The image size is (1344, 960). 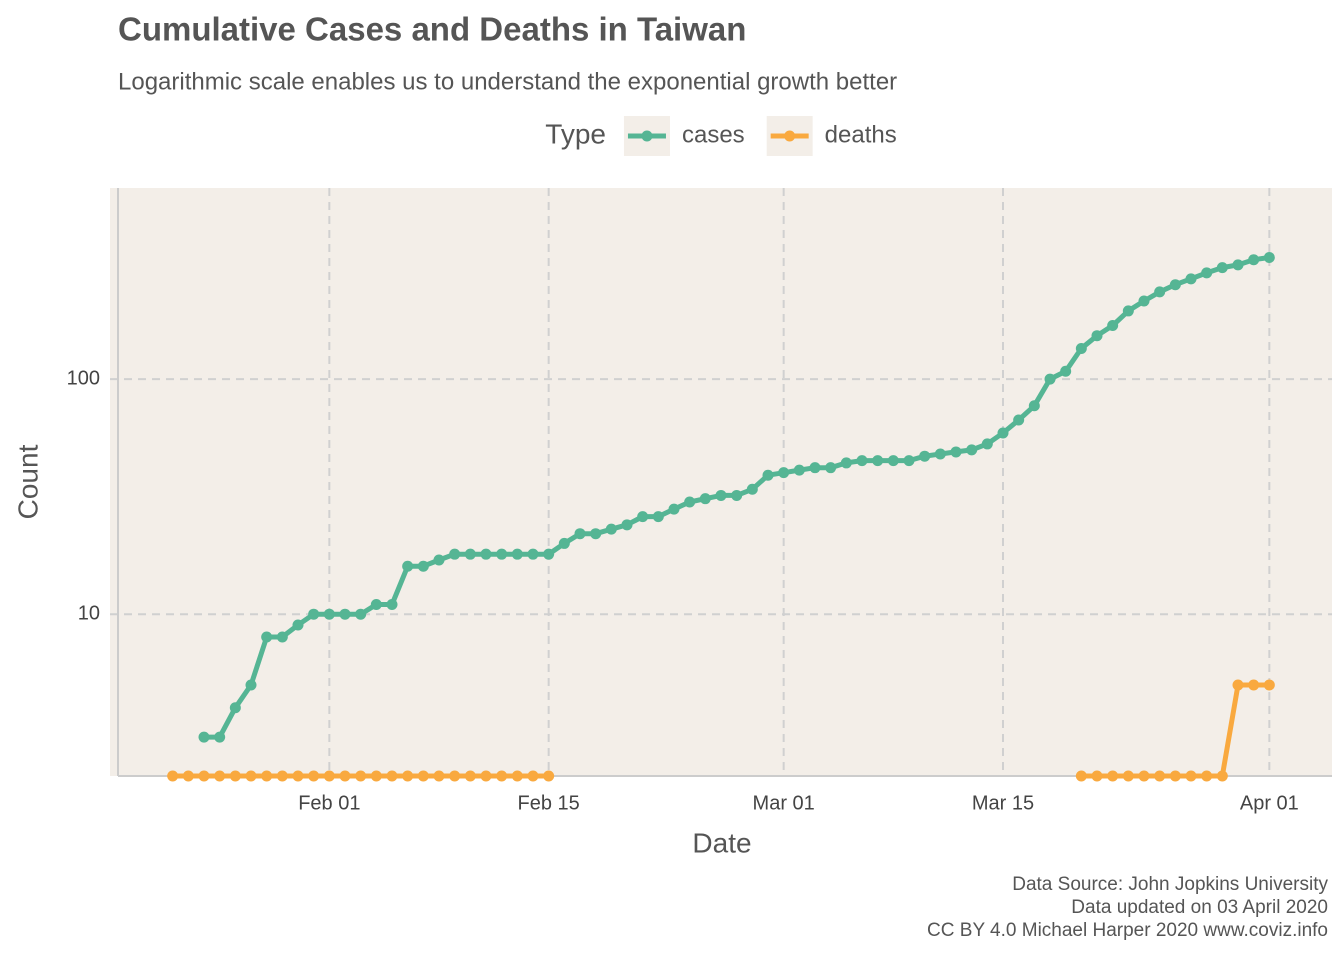 What do you see at coordinates (89, 613) in the screenshot?
I see `y-tick-label: 10` at bounding box center [89, 613].